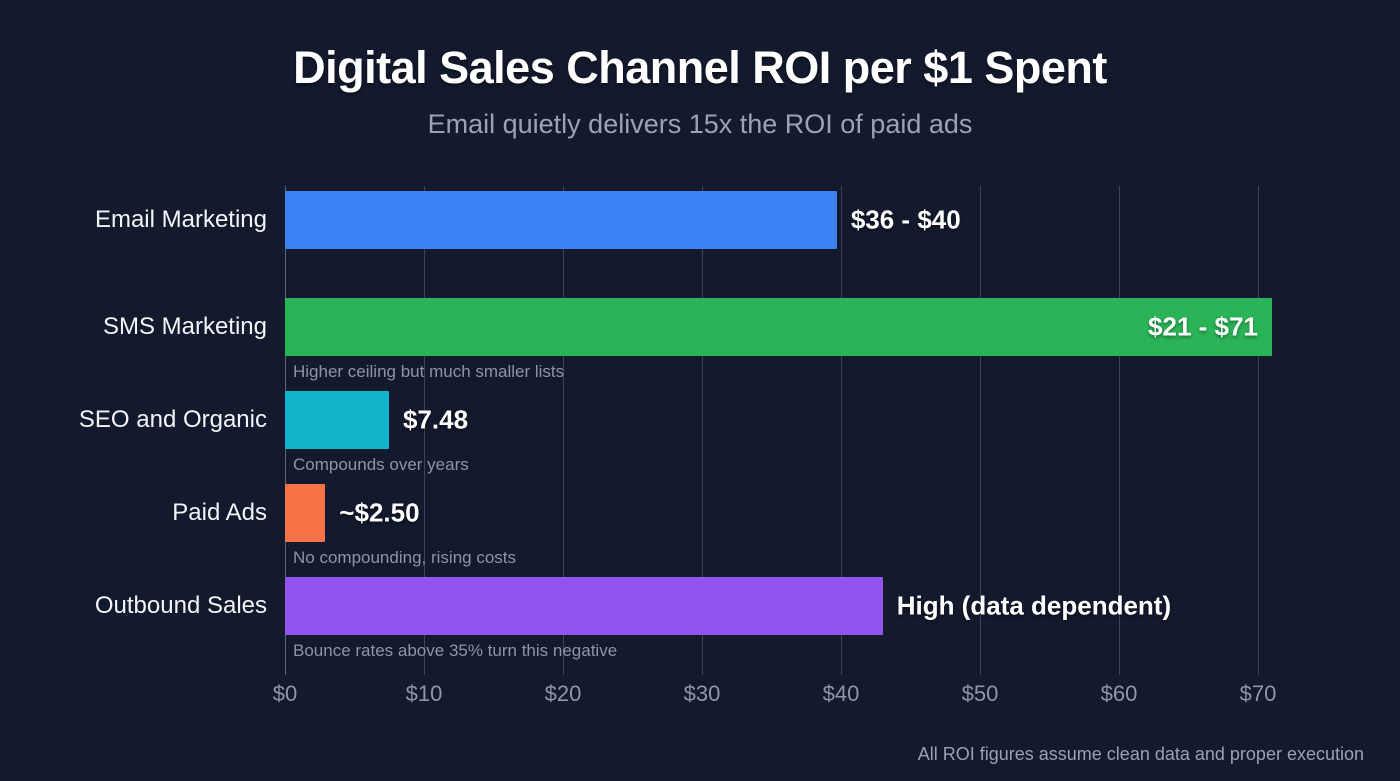  Describe the element at coordinates (172, 419) in the screenshot. I see `category-label: SEO and Organic` at that location.